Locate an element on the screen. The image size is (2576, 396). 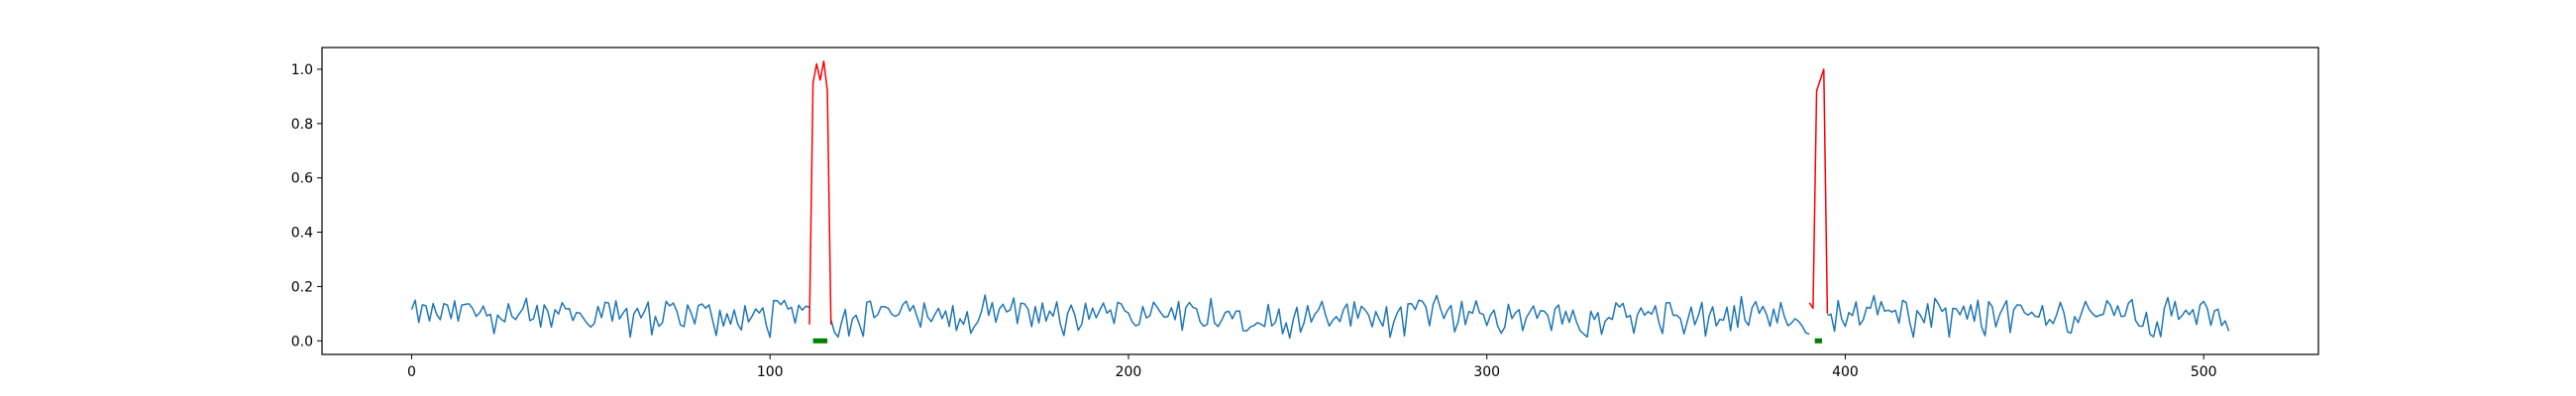
y-tick-label: 1.0 is located at coordinates (302, 70).